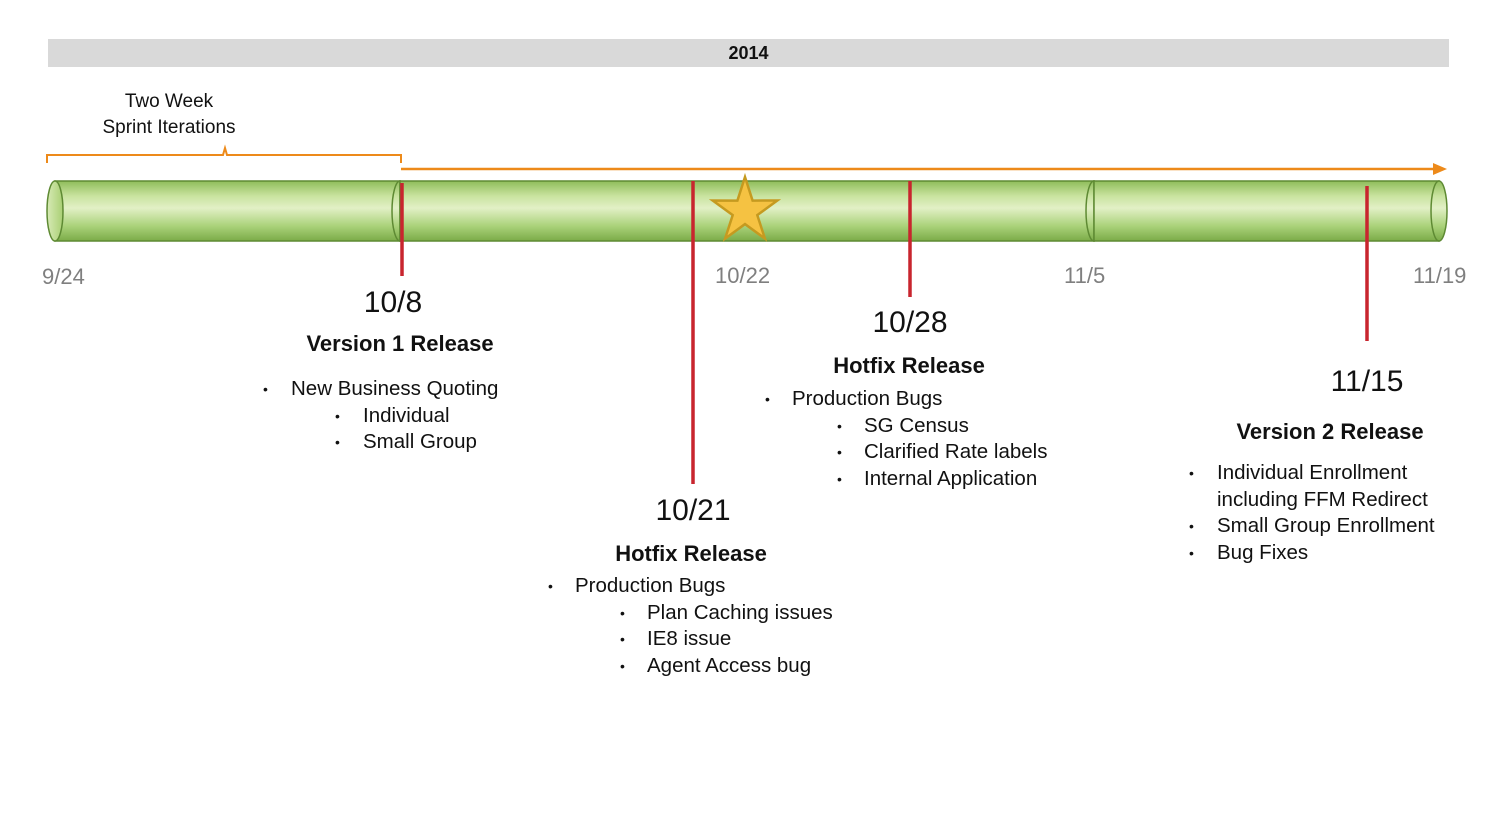 Image resolution: width=1501 pixels, height=819 pixels. Describe the element at coordinates (224, 153) in the screenshot. I see `sprint-bracket` at that location.